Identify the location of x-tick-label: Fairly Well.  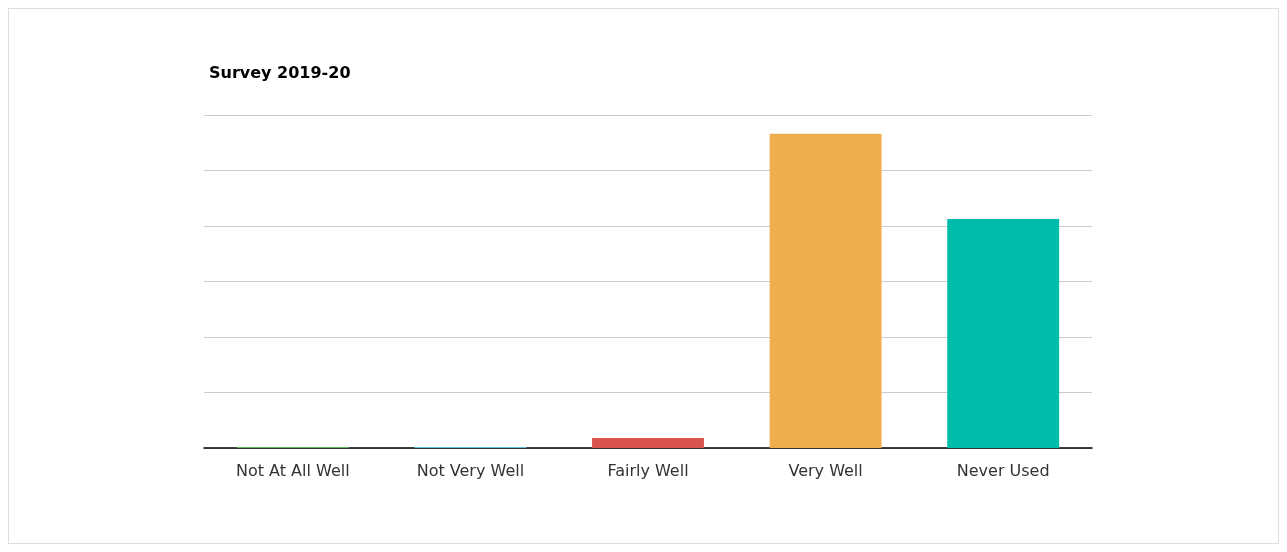
(648, 470).